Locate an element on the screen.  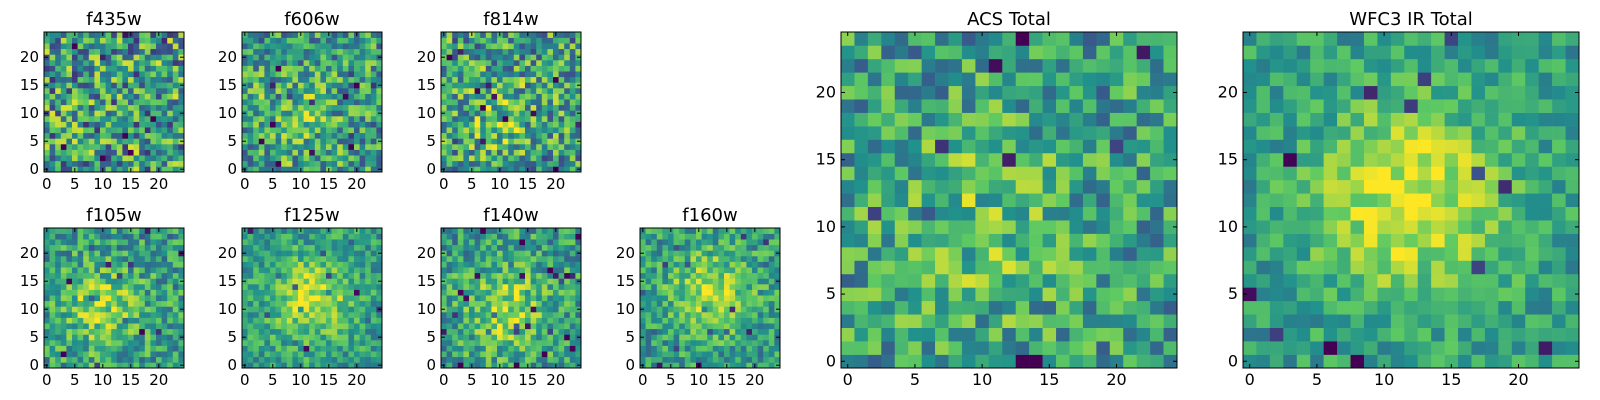
x-tick-label: 0 is located at coordinates (444, 380).